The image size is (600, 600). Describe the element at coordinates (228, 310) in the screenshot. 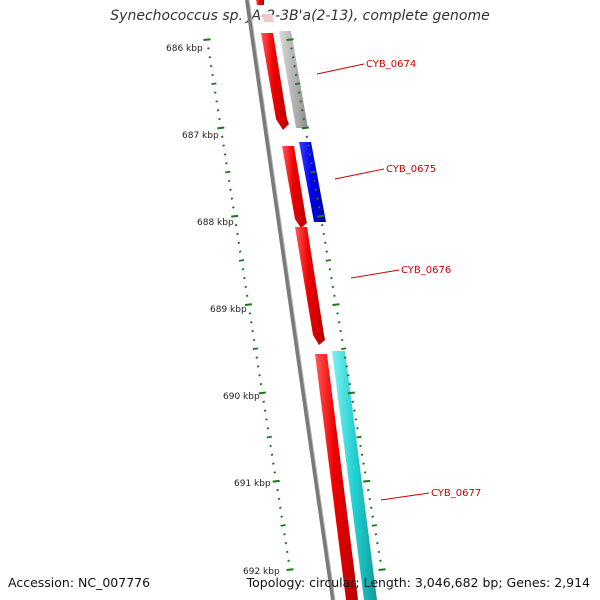

I see `tick-label: 689 kbp` at that location.